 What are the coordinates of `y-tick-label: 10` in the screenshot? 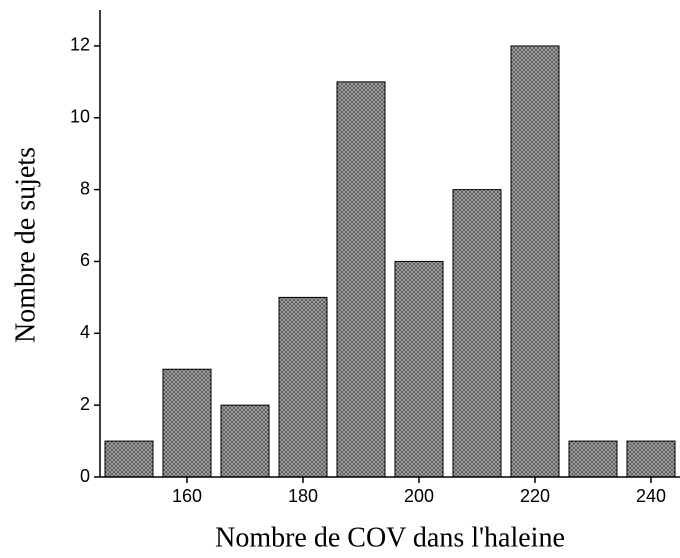 It's located at (80, 117).